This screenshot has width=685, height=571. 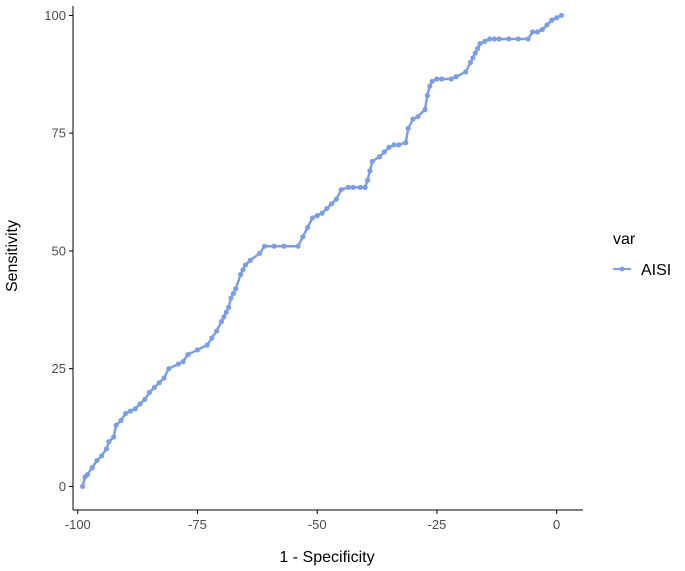 What do you see at coordinates (326, 557) in the screenshot?
I see `x-axis-title: 1 - Specificity` at bounding box center [326, 557].